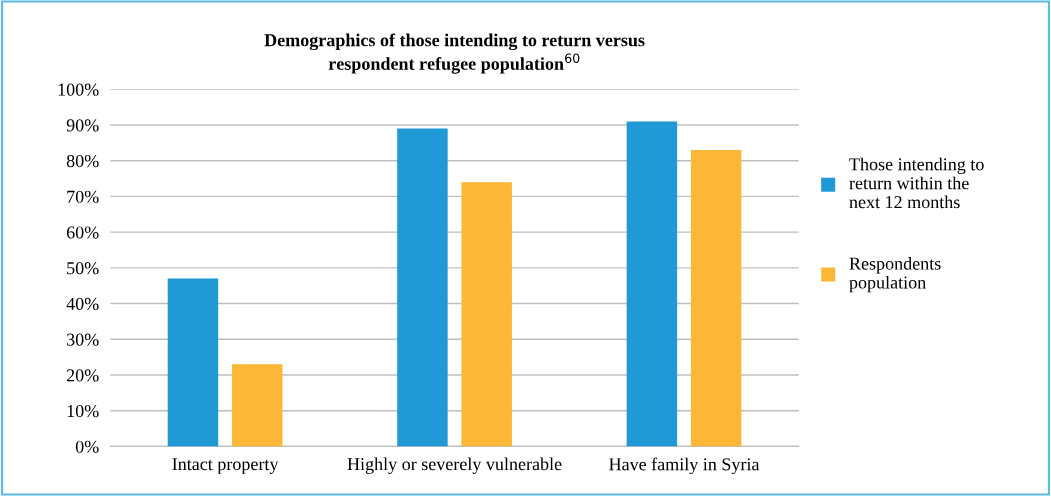  I want to click on y-tick-label: 100%, so click(78, 89).